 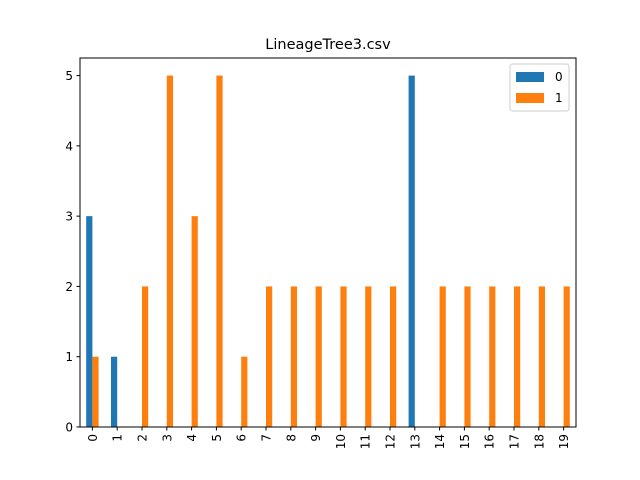 What do you see at coordinates (559, 77) in the screenshot?
I see `legend-label-0: 0` at bounding box center [559, 77].